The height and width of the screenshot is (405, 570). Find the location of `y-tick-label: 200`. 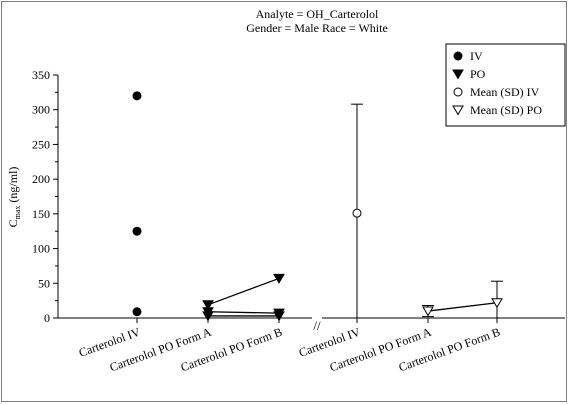

y-tick-label: 200 is located at coordinates (41, 179).